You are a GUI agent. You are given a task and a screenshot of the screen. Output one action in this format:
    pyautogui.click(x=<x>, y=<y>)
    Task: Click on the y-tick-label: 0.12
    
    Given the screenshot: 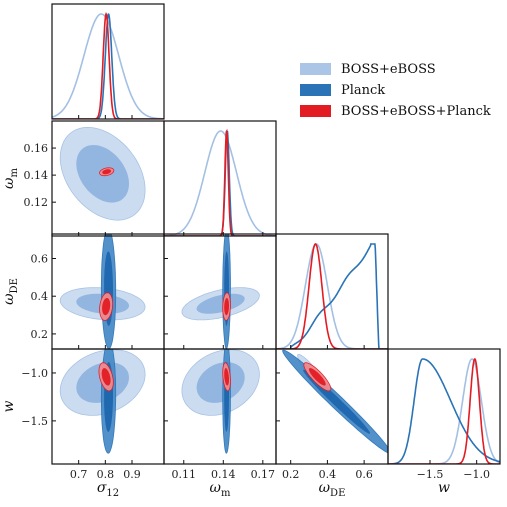 What is the action you would take?
    pyautogui.click(x=36, y=202)
    